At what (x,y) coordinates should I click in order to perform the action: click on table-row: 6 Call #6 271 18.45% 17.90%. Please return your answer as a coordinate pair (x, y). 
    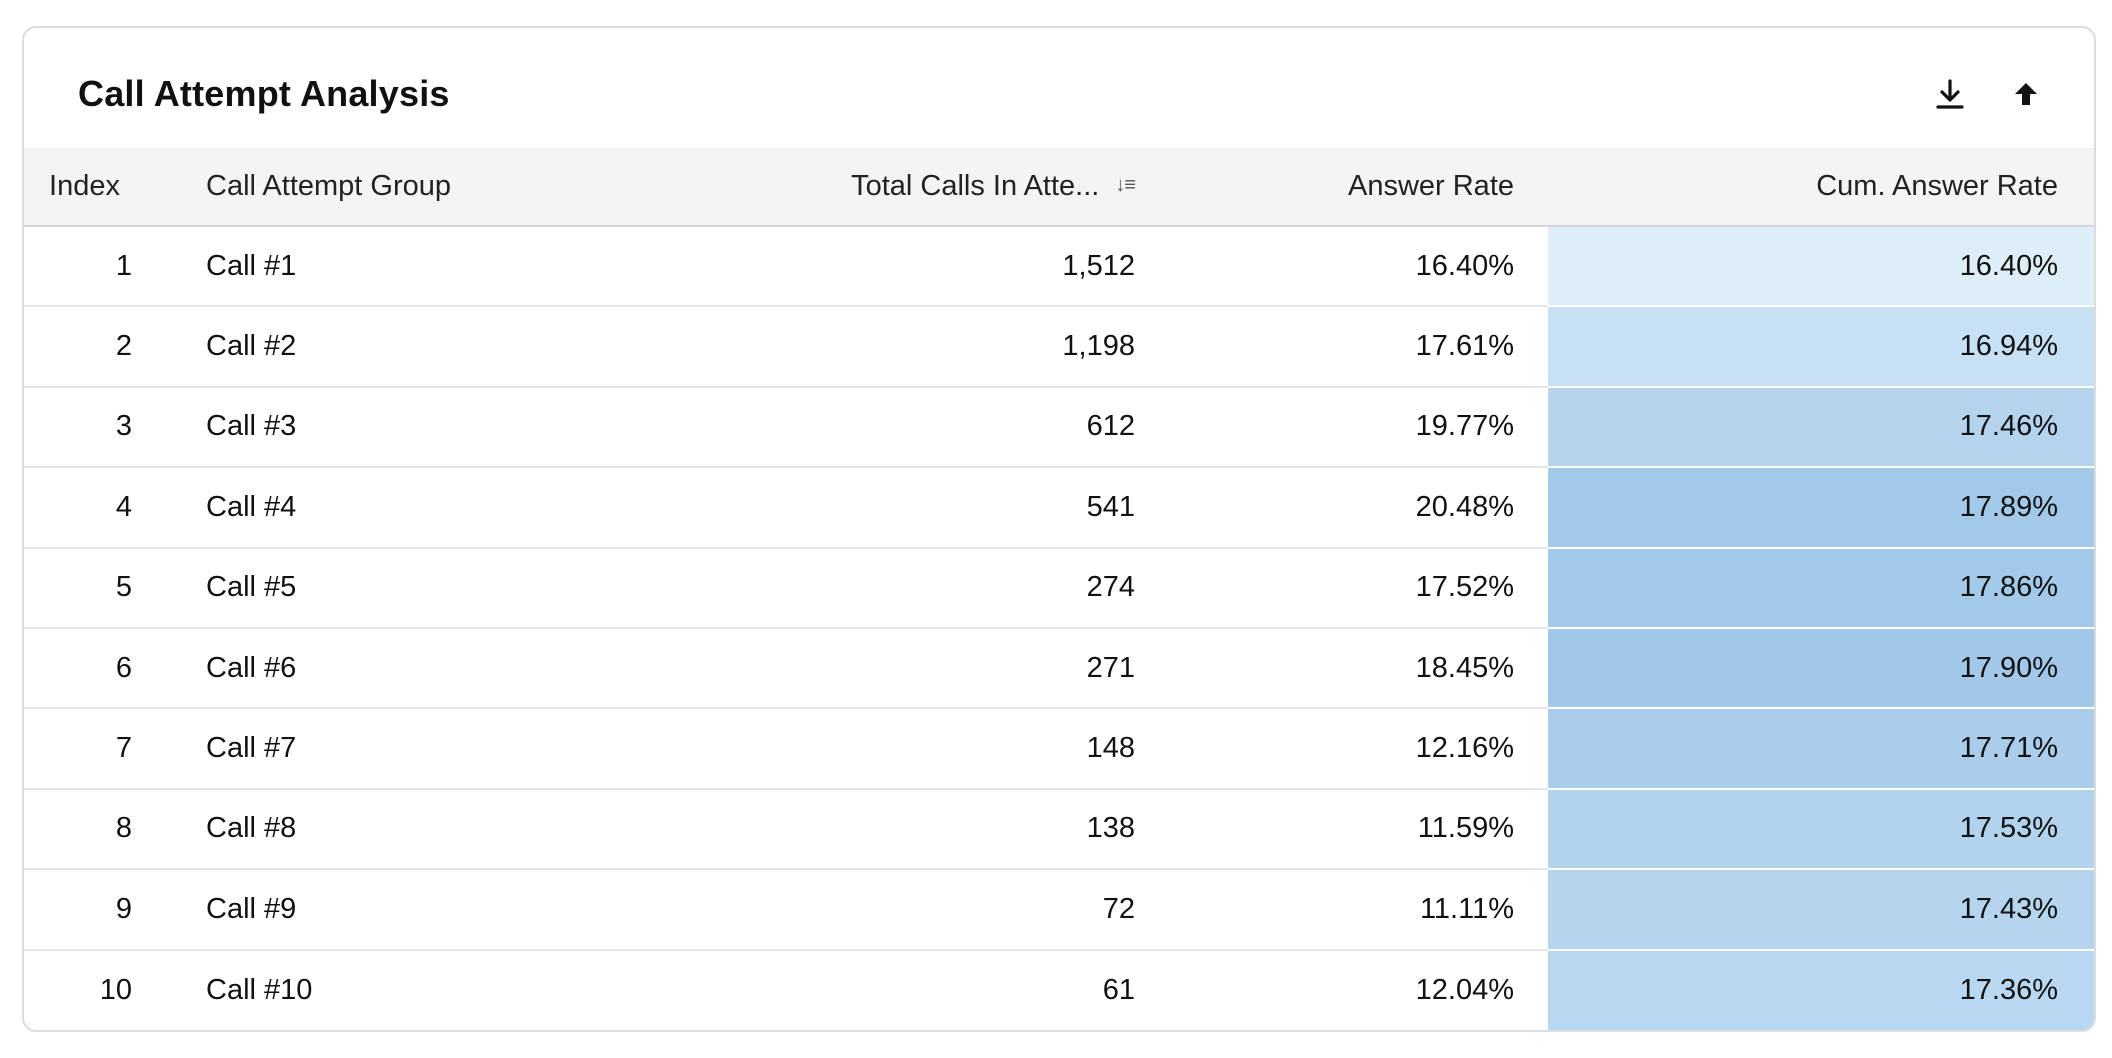
    Looking at the image, I should click on (1059, 668).